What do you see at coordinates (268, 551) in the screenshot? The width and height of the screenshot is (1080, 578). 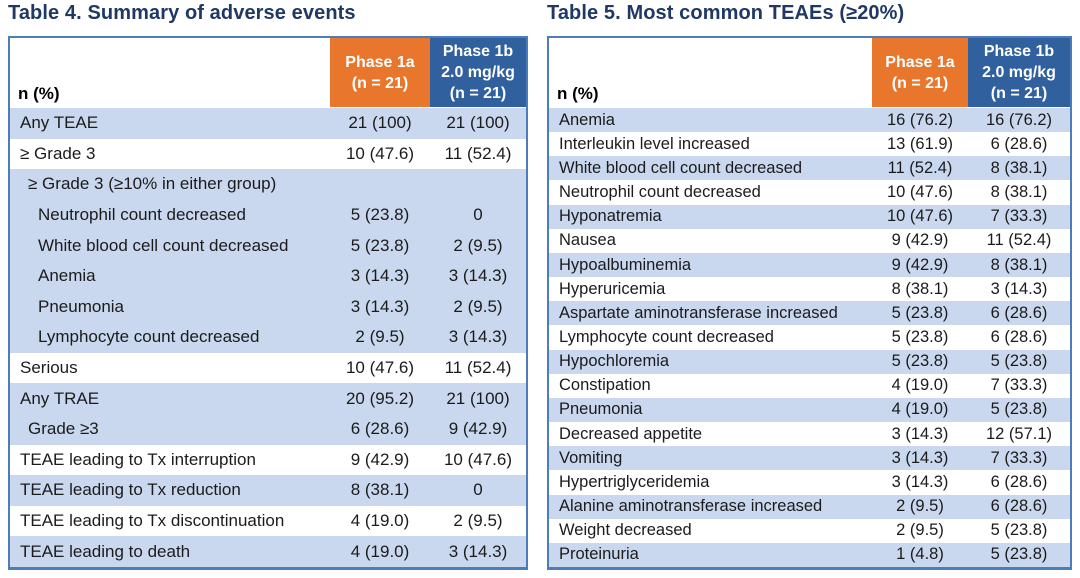 I see `table-row: TEAE leading to death 4 (19.0) 3 (14.3)` at bounding box center [268, 551].